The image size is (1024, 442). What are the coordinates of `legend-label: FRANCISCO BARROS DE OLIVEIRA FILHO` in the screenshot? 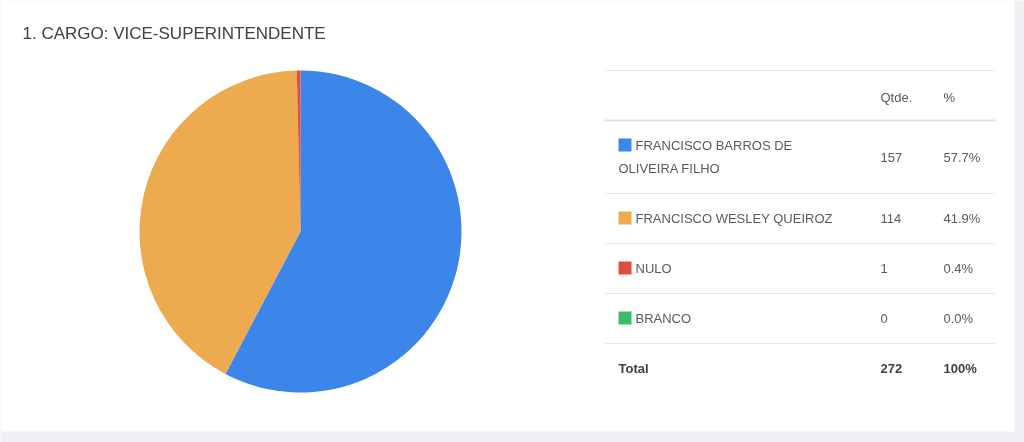 It's located at (705, 157).